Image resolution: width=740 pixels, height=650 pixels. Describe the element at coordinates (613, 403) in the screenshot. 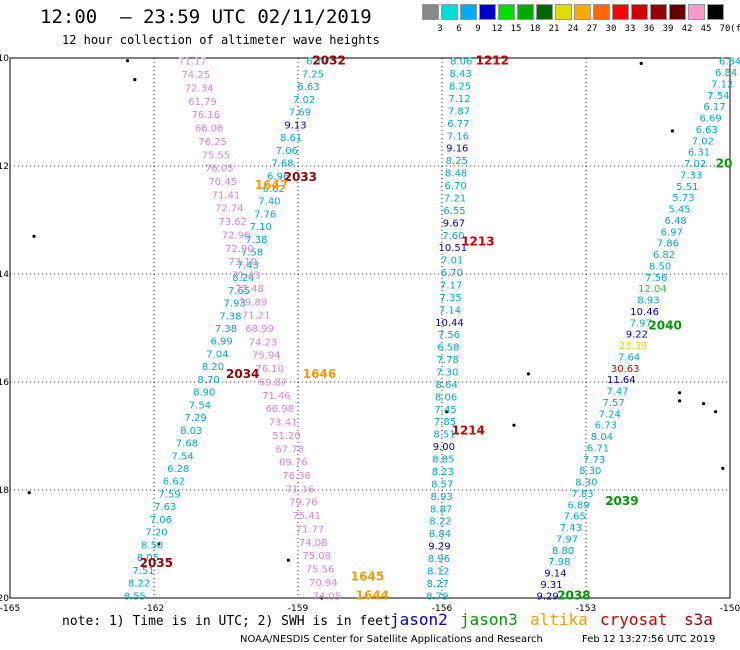

I see `swh-value: 7.57` at that location.